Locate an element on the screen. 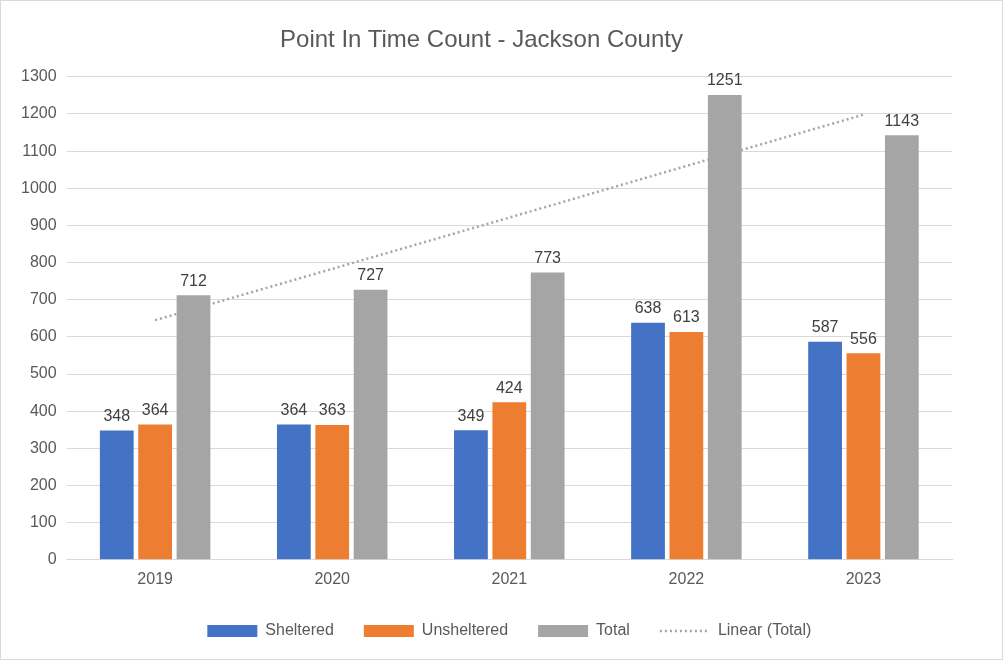  data-label: 638 is located at coordinates (648, 308).